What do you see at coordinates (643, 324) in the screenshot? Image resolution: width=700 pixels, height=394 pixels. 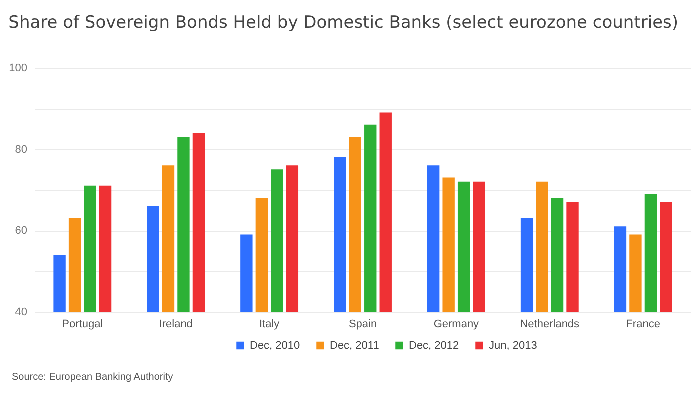 I see `x-tick-label: France` at bounding box center [643, 324].